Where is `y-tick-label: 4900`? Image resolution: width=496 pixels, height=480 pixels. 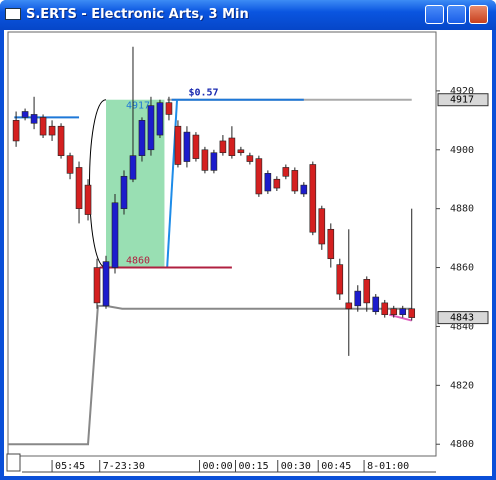
y-tick-label: 4900 is located at coordinates (462, 150).